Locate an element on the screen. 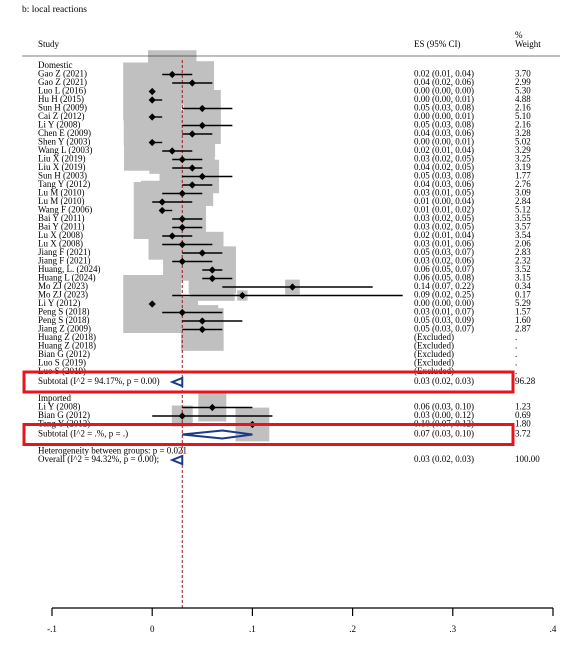 Image resolution: width=586 pixels, height=649 pixels. study-es-text: 0.04 (0.03, 0.06) is located at coordinates (444, 133).